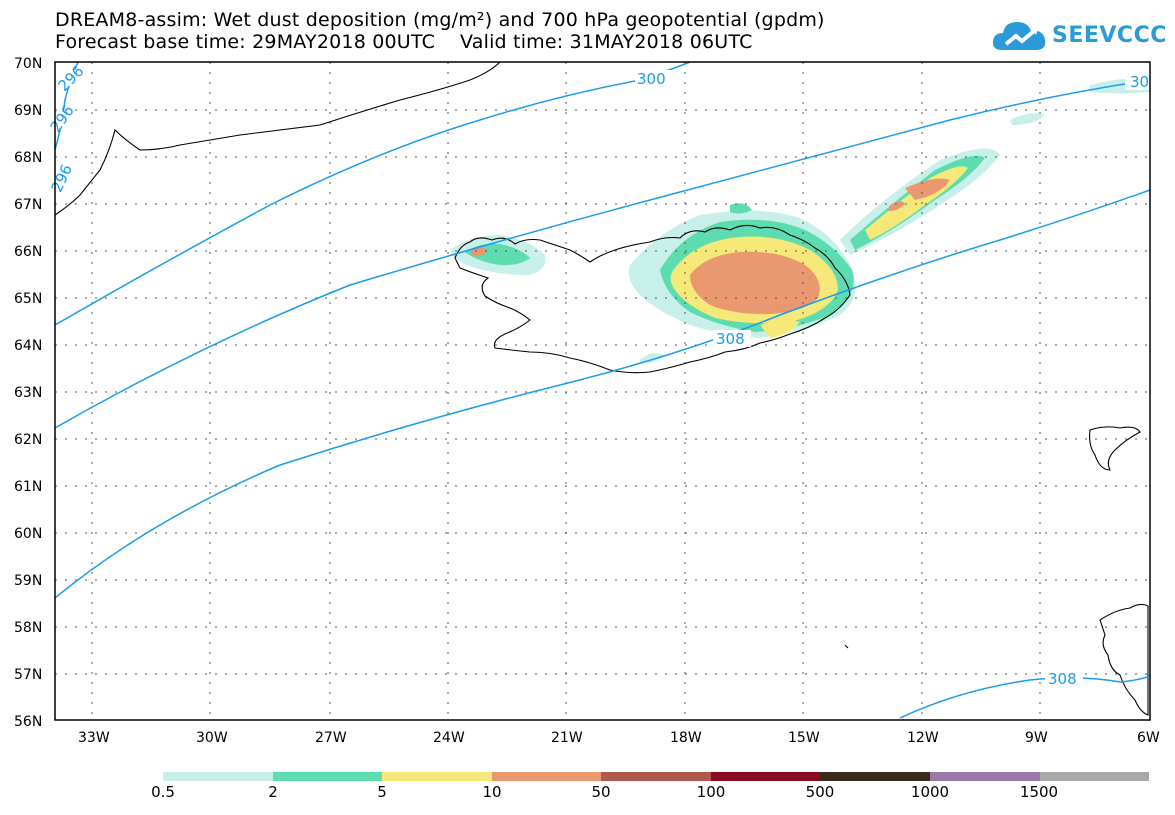 Image resolution: width=1175 pixels, height=815 pixels. What do you see at coordinates (28, 581) in the screenshot?
I see `lat-label: 59N` at bounding box center [28, 581].